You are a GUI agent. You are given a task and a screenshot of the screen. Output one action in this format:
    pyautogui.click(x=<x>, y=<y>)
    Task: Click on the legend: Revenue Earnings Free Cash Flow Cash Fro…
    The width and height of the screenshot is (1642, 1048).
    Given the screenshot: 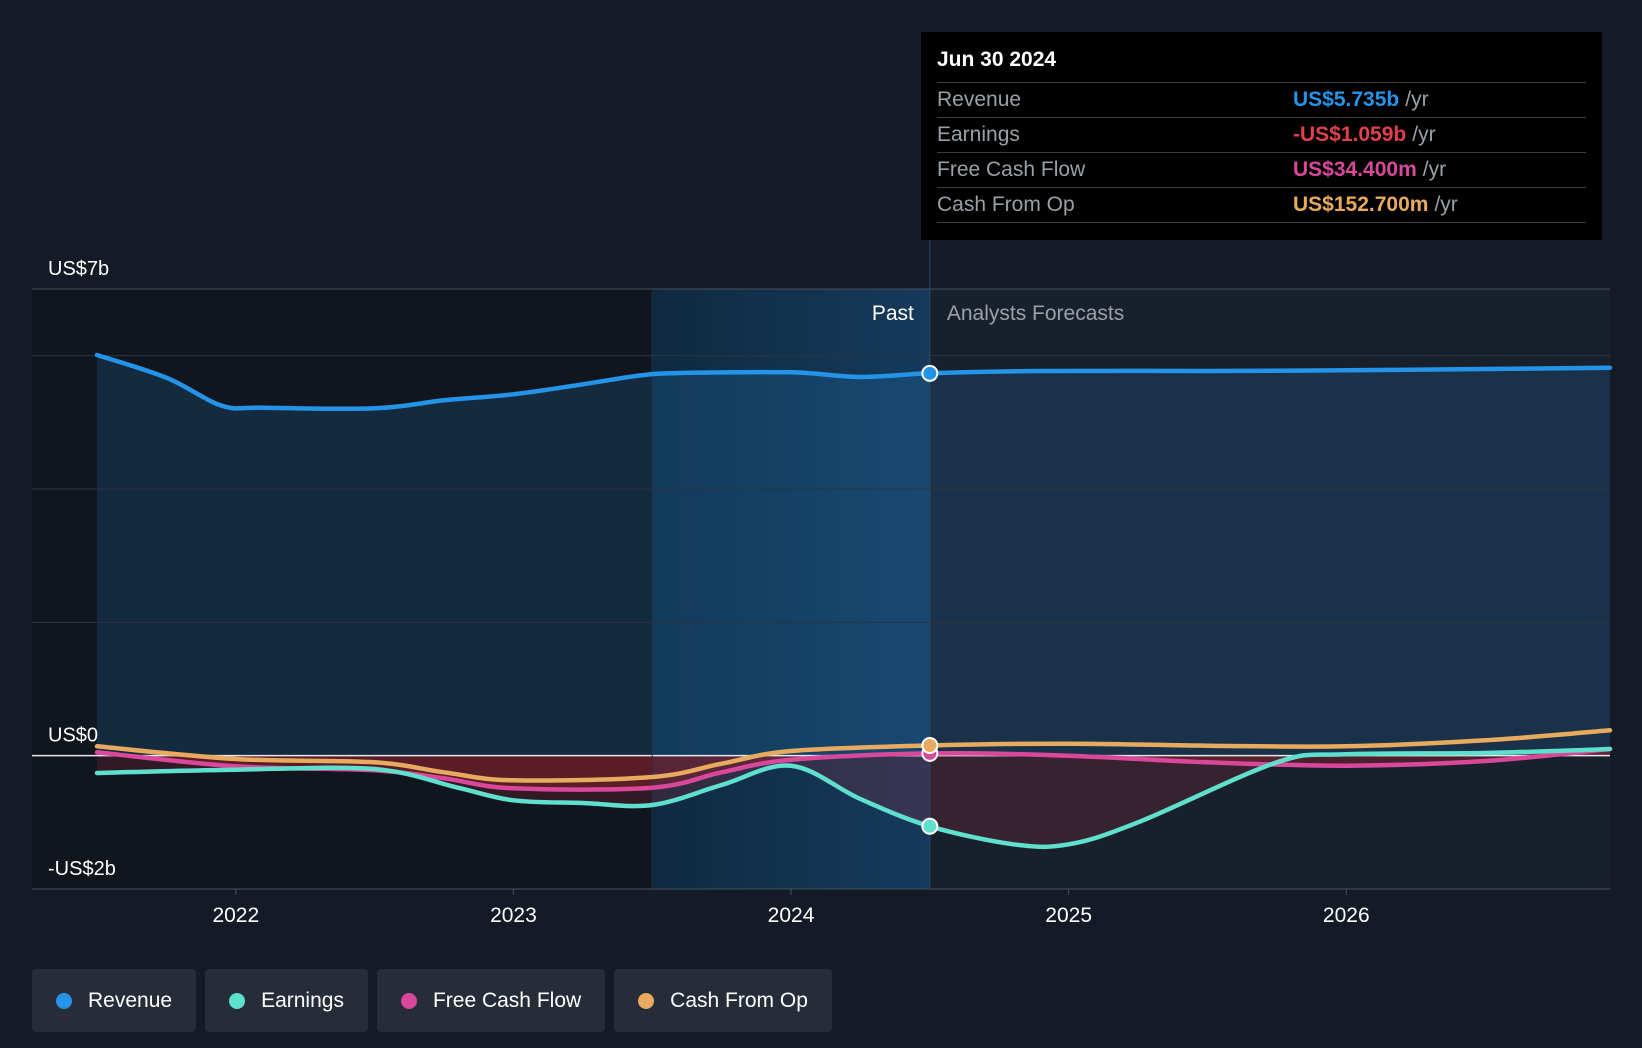 What is the action you would take?
    pyautogui.click(x=432, y=1000)
    